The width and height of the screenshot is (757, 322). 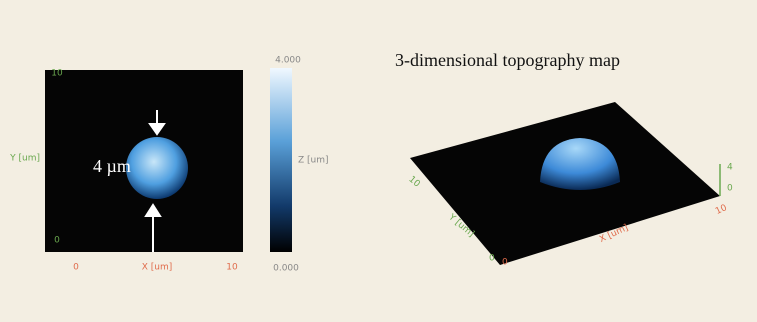 What do you see at coordinates (313, 161) in the screenshot?
I see `colorbar-label: Z [um]` at bounding box center [313, 161].